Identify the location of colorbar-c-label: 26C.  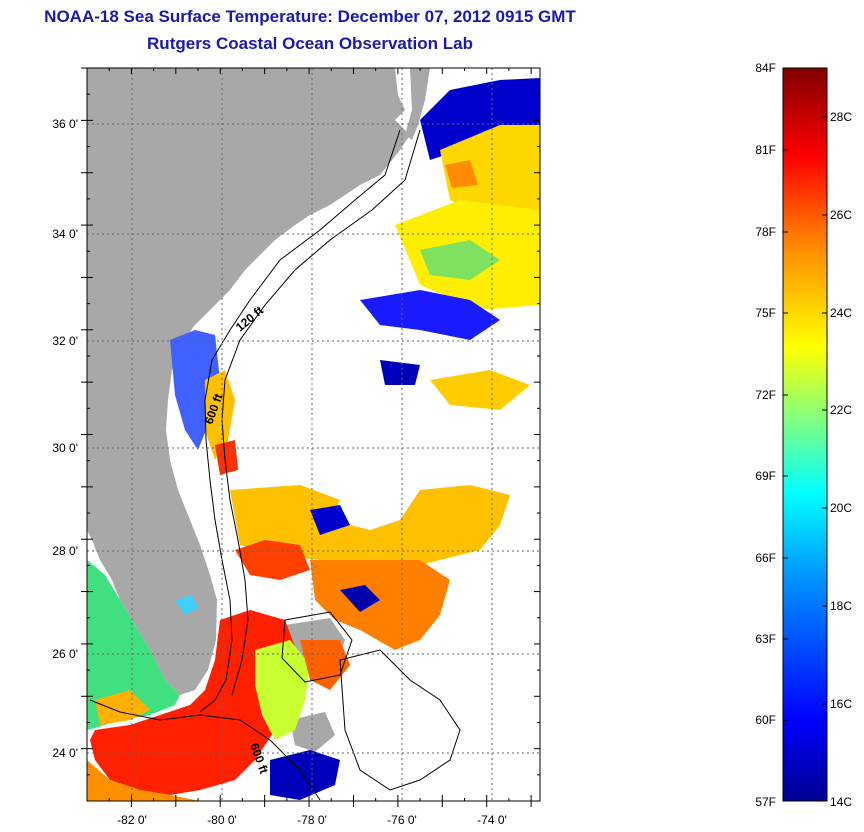
(841, 215).